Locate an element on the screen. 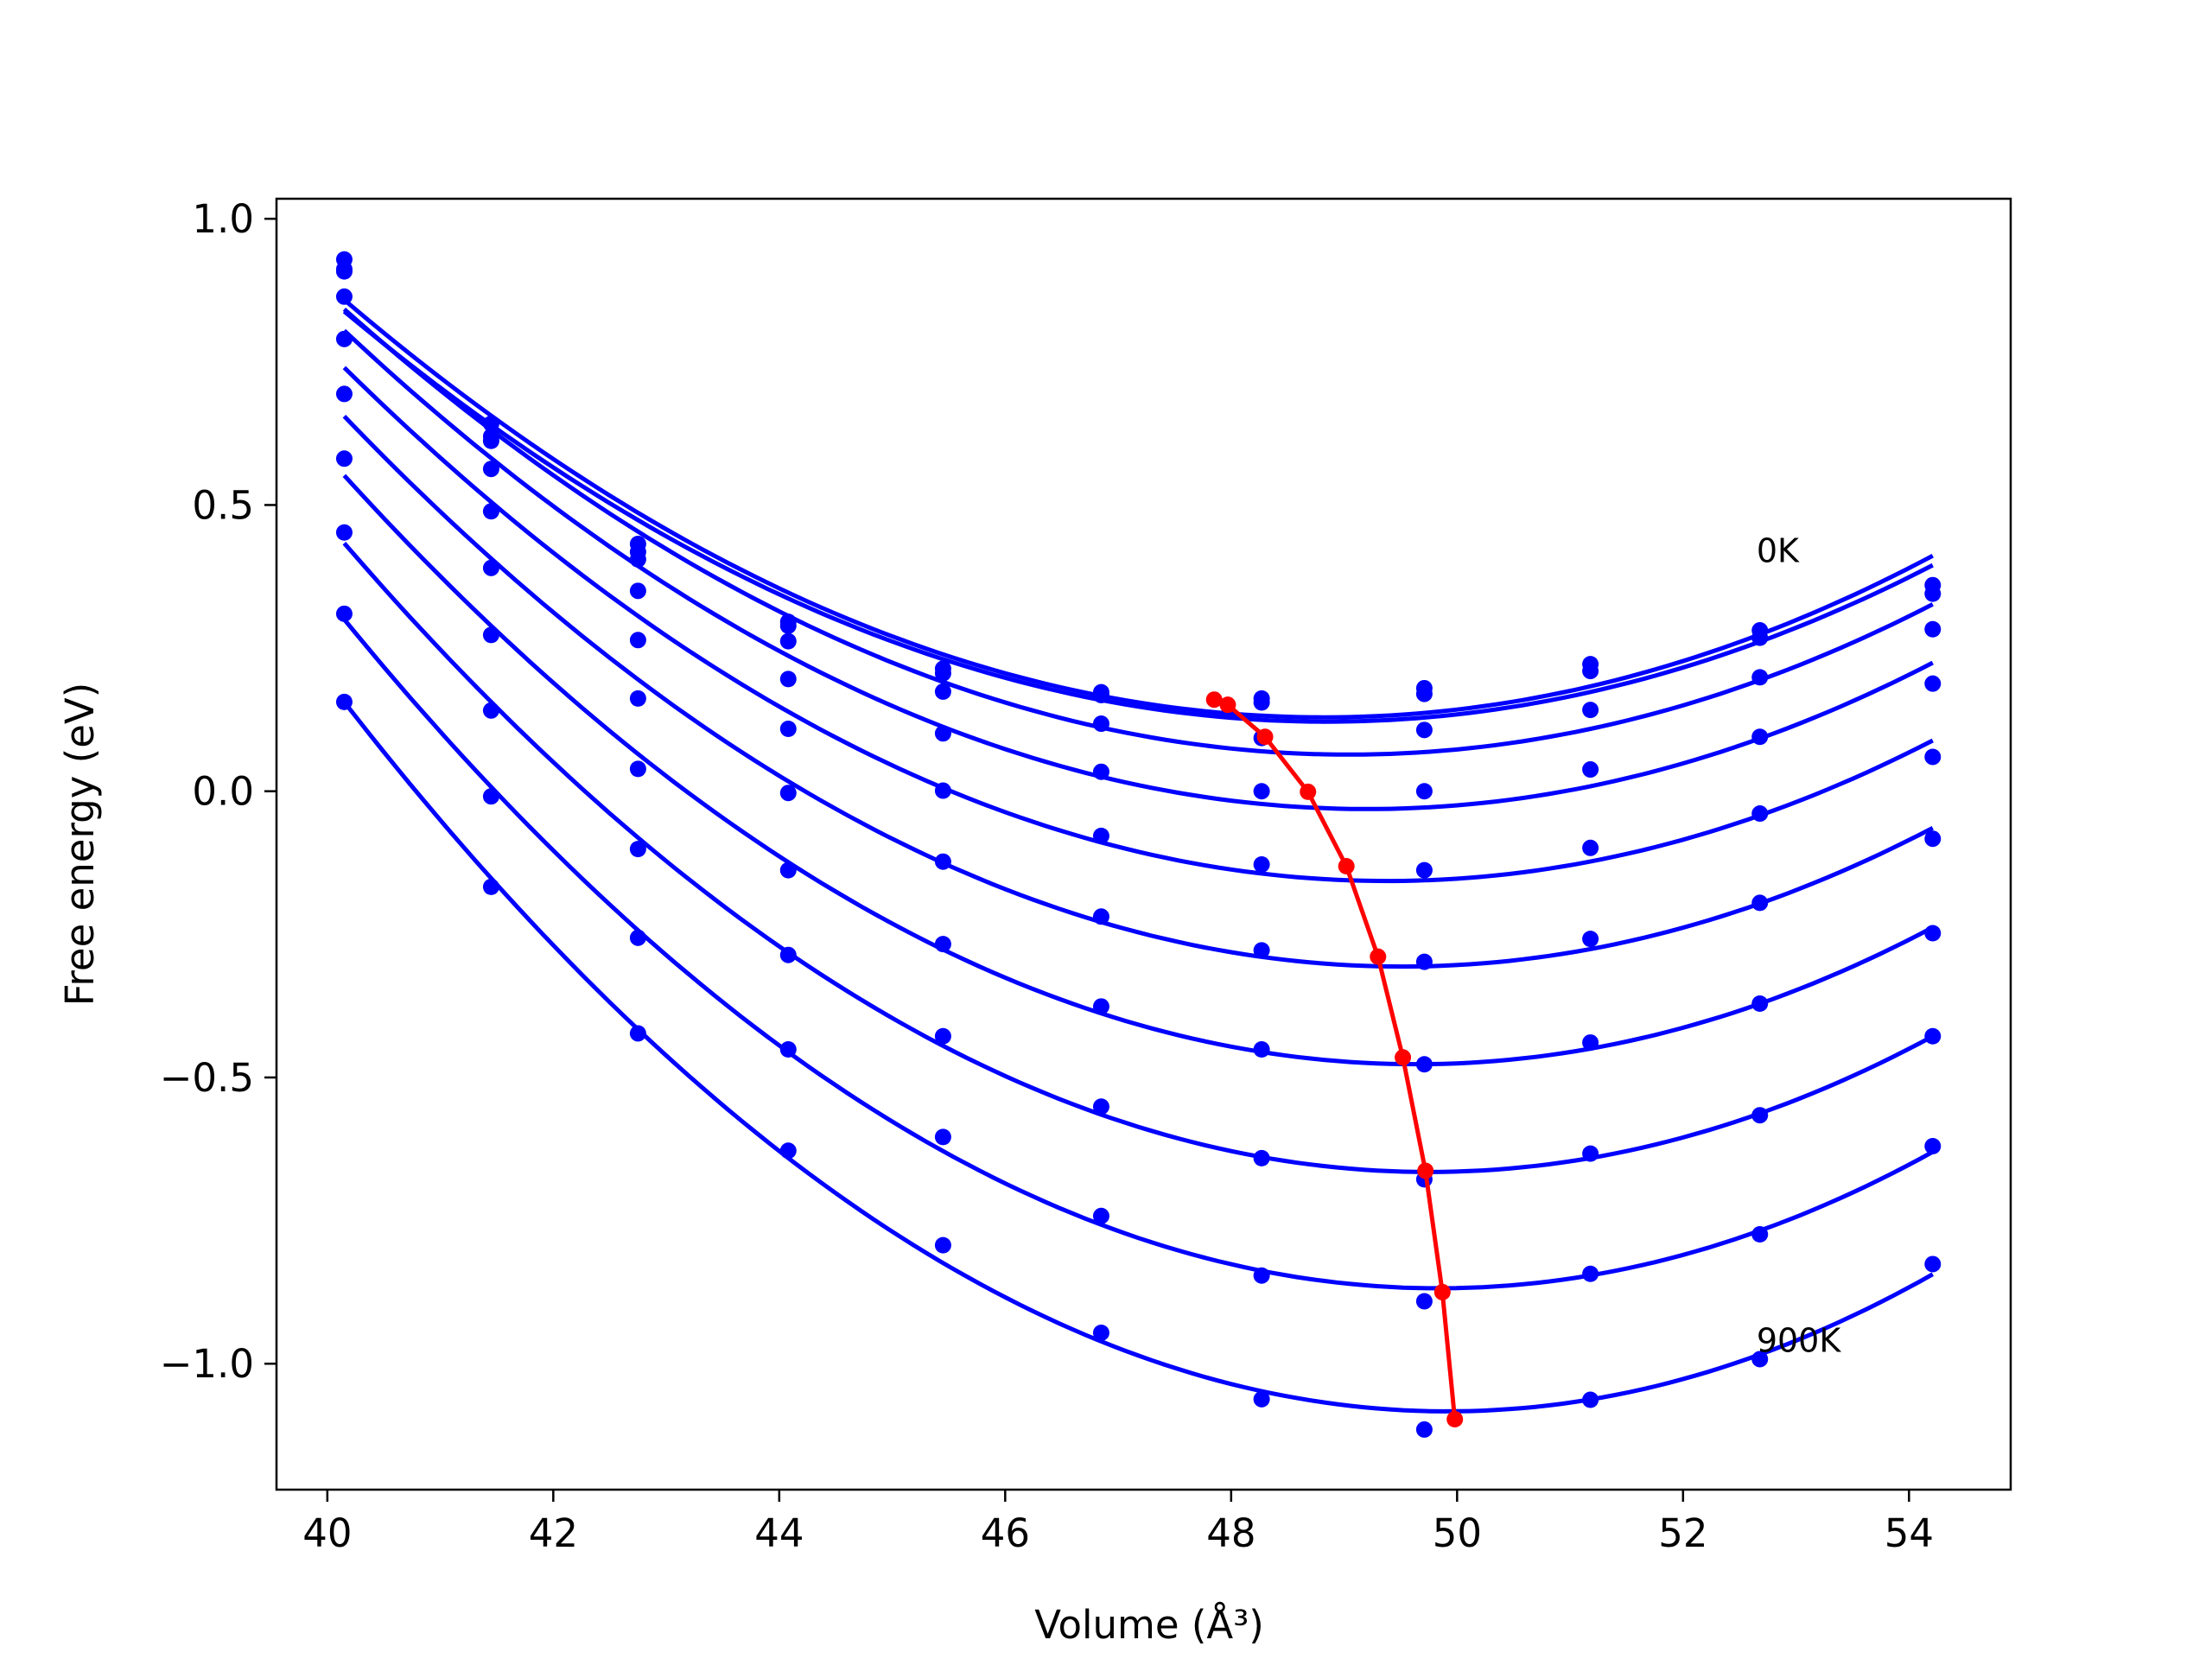 This screenshot has height=1659, width=2212. x-axis-label: Volume (Å³) is located at coordinates (1149, 1625).